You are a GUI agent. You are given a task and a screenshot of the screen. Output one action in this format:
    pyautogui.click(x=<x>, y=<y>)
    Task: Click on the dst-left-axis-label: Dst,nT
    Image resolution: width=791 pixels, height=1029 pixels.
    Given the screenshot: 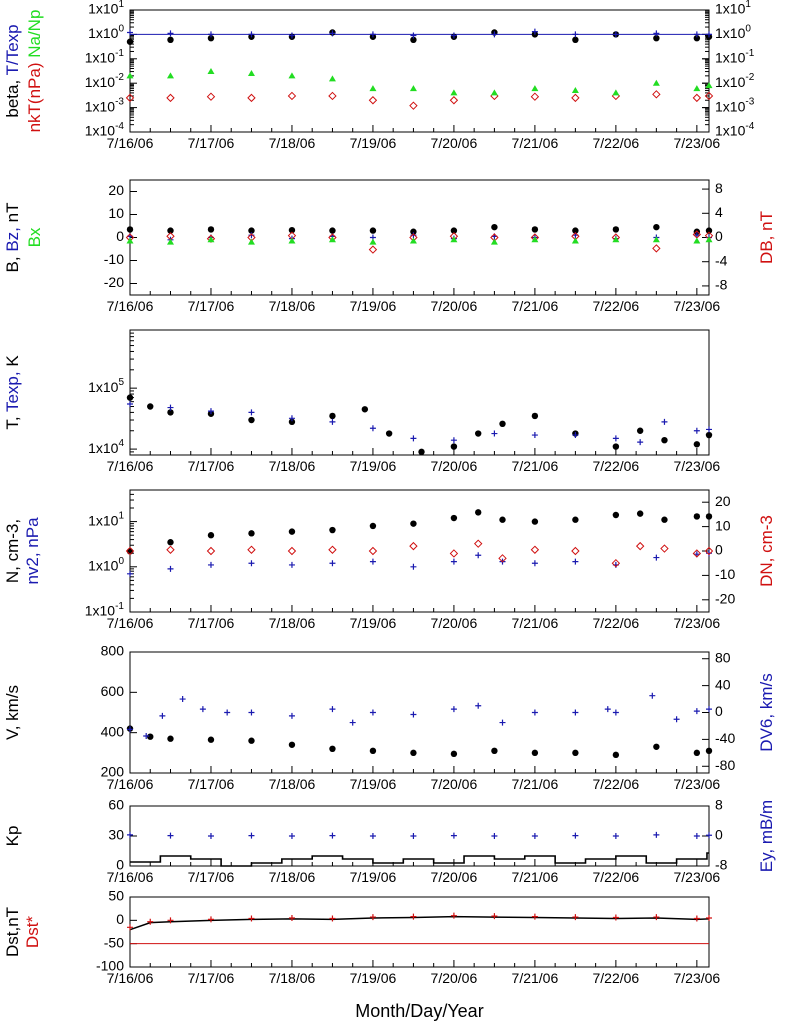 What is the action you would take?
    pyautogui.click(x=12, y=932)
    